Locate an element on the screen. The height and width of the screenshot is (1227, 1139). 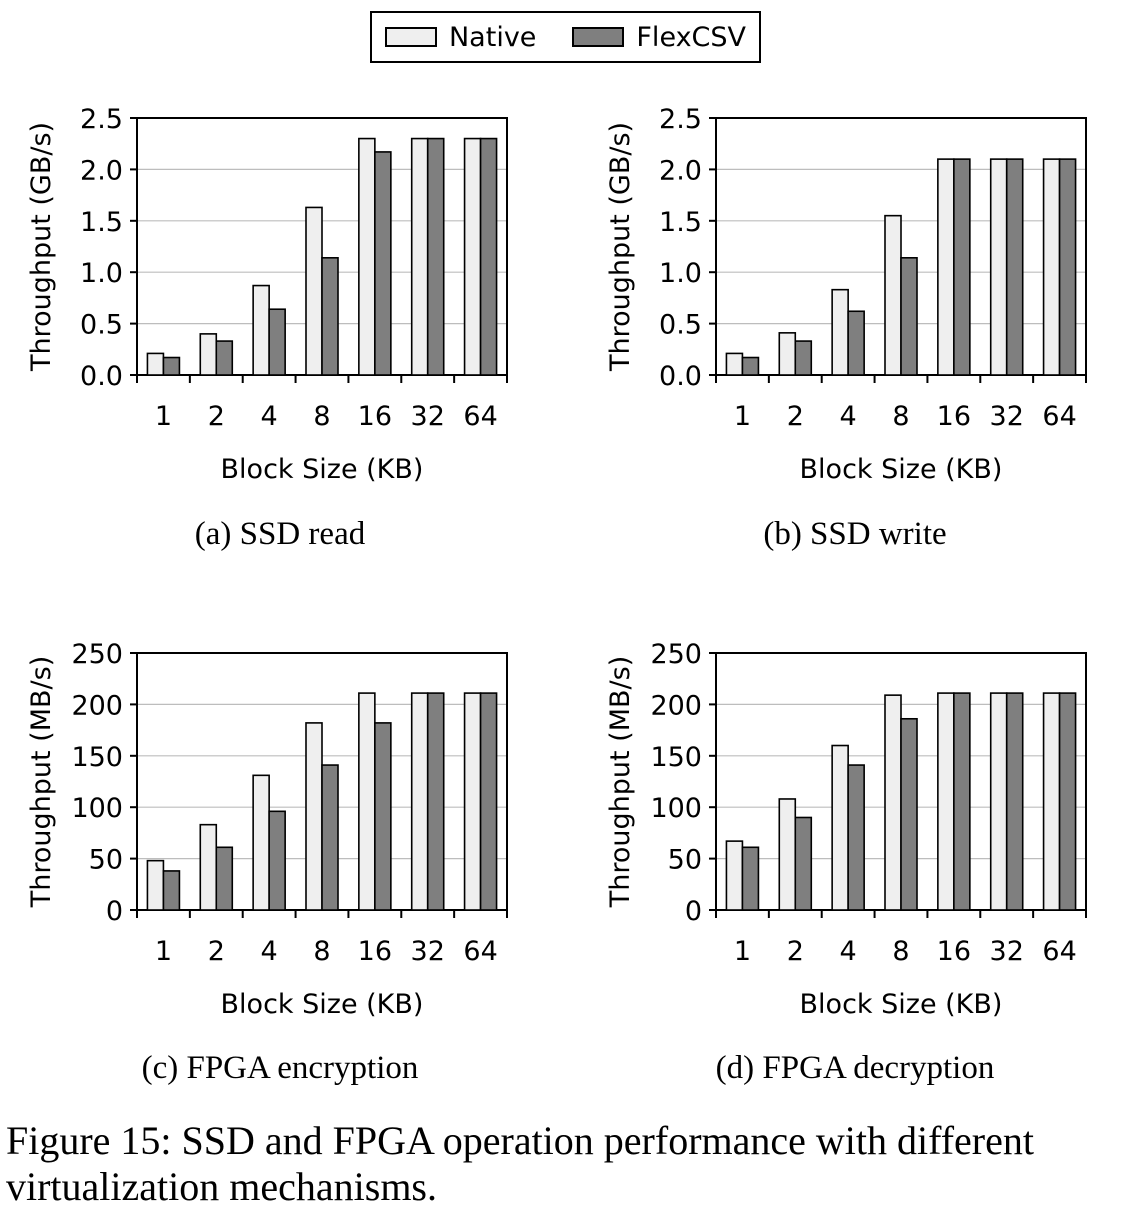
legend-item-native: Native is located at coordinates (460, 37).